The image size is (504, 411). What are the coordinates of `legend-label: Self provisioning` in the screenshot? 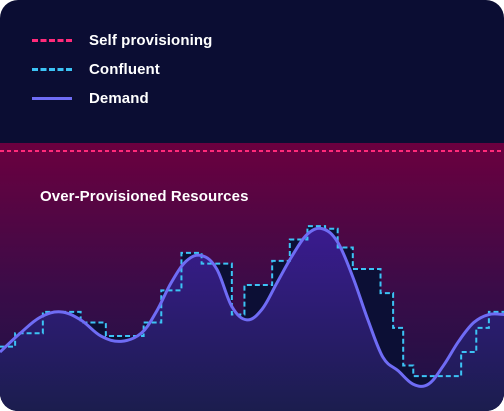 It's located at (151, 40).